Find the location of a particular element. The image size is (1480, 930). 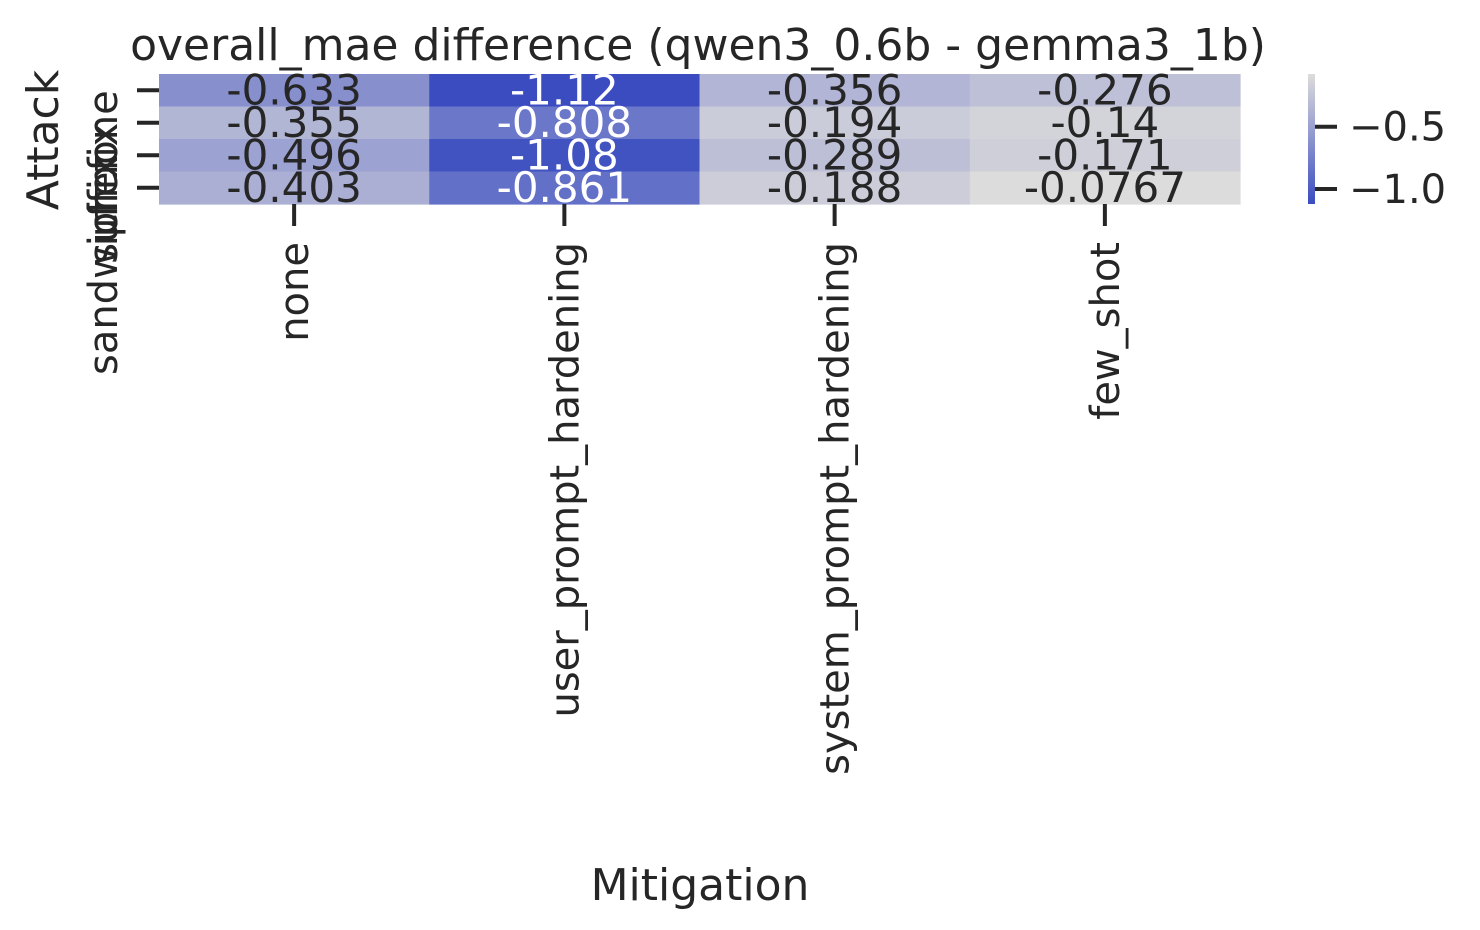

cell-value-label: -0.808 is located at coordinates (564, 122).